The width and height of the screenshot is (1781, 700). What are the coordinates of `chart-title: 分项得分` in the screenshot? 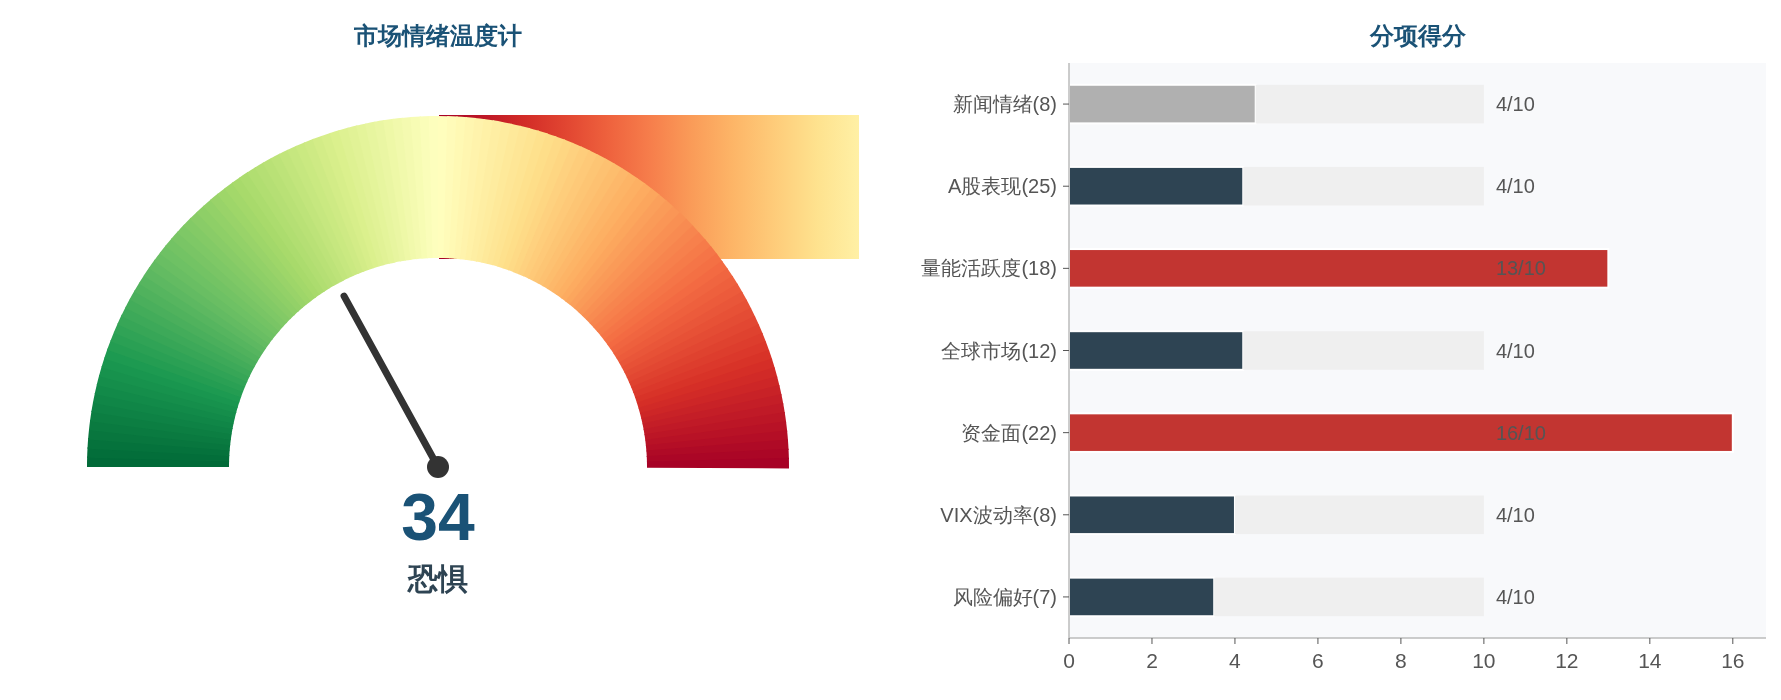 It's located at (1417, 35).